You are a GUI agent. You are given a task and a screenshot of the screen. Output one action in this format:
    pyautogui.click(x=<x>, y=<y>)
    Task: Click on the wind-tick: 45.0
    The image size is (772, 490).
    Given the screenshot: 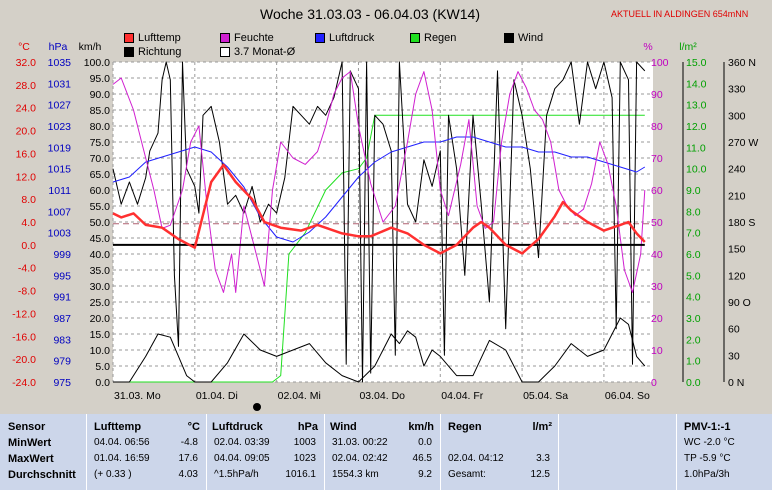 What is the action you would take?
    pyautogui.click(x=100, y=239)
    